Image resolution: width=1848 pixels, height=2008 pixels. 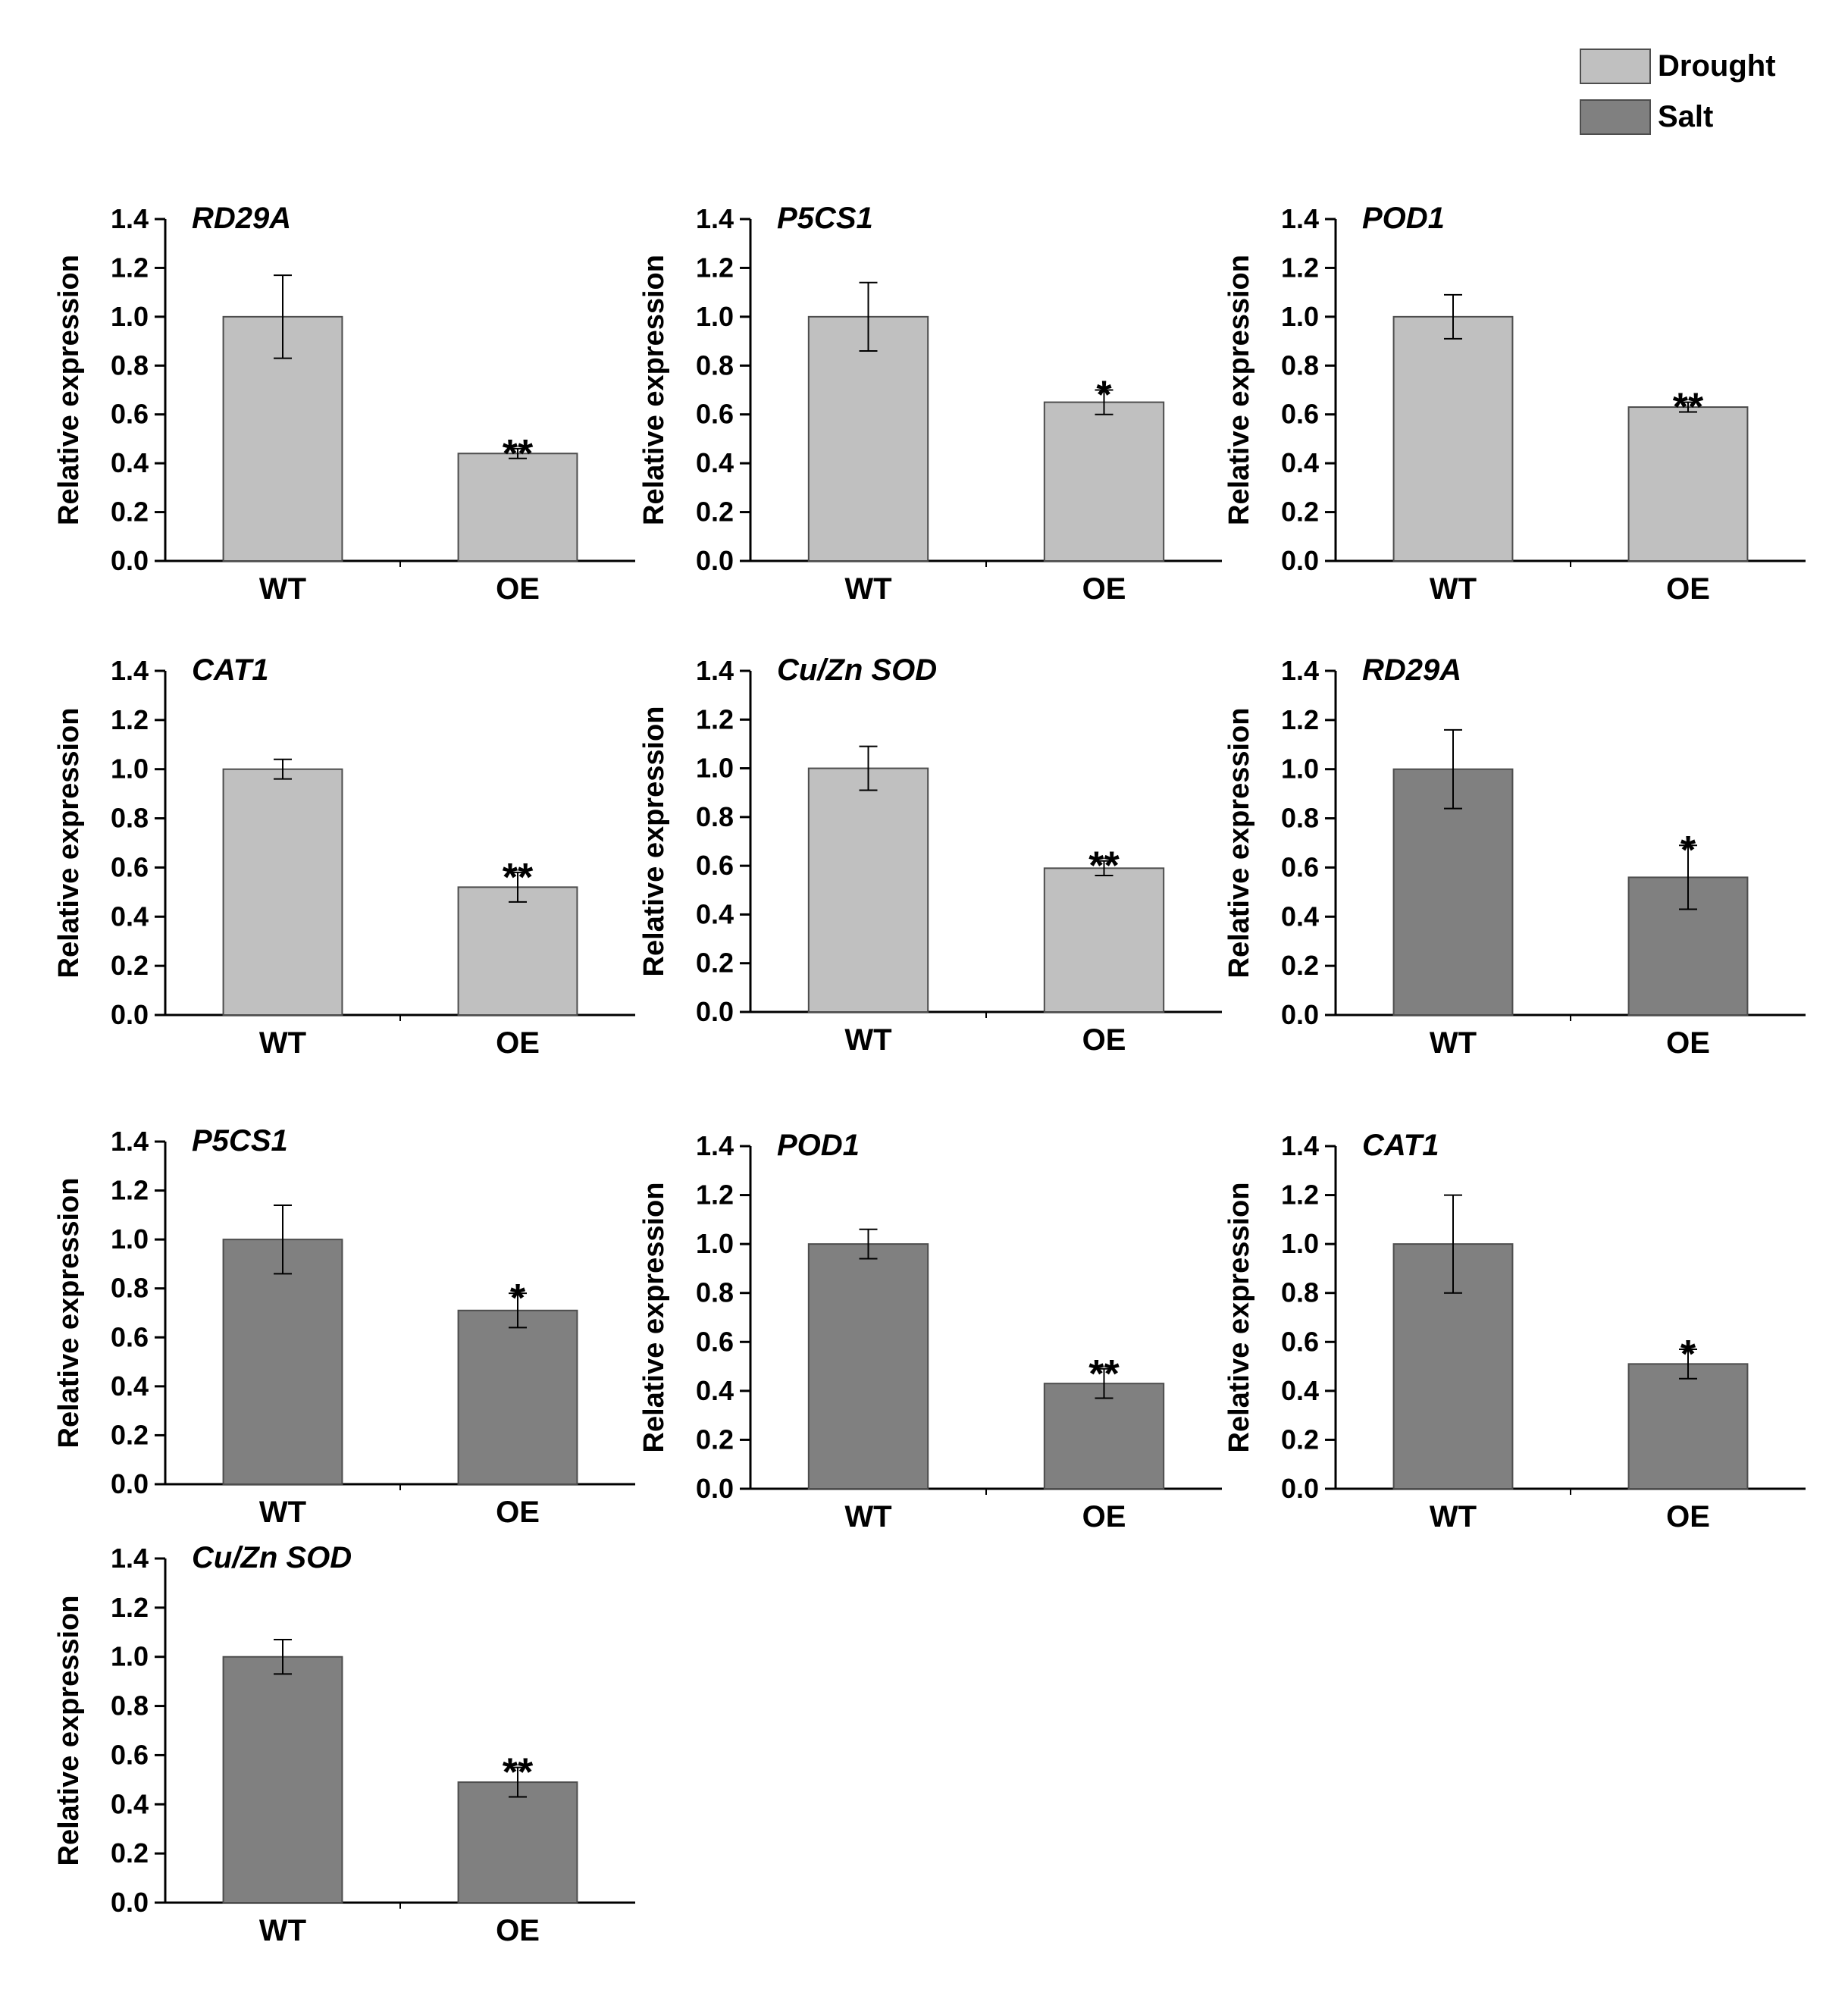 I want to click on legend-swatch-drought, so click(x=1616, y=66).